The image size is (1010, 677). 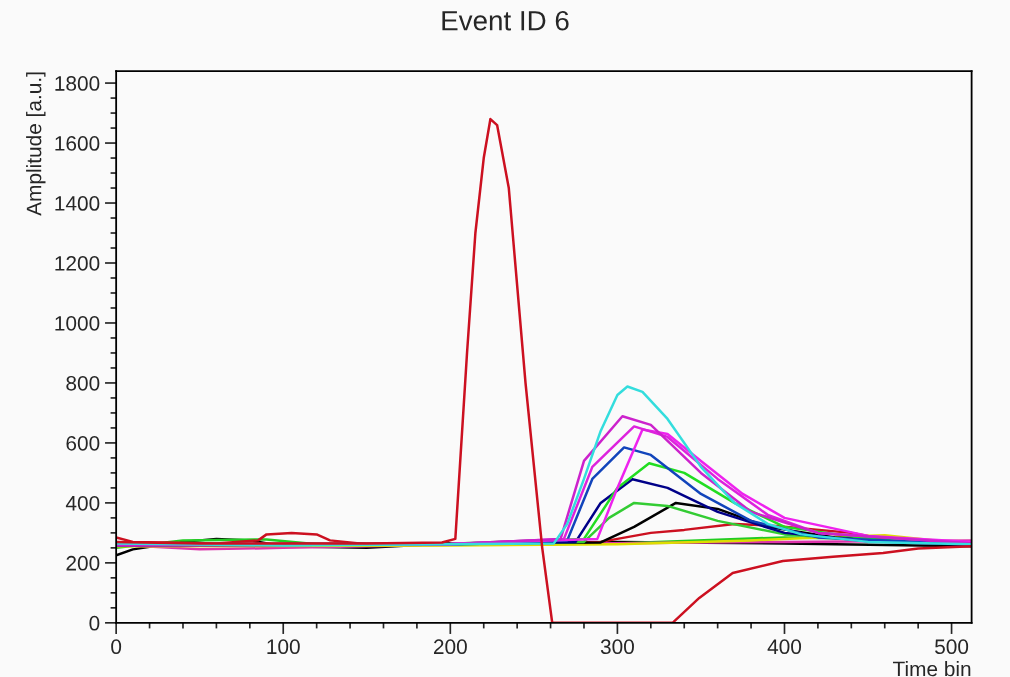 I want to click on y-tick-label: 200, so click(x=83, y=563).